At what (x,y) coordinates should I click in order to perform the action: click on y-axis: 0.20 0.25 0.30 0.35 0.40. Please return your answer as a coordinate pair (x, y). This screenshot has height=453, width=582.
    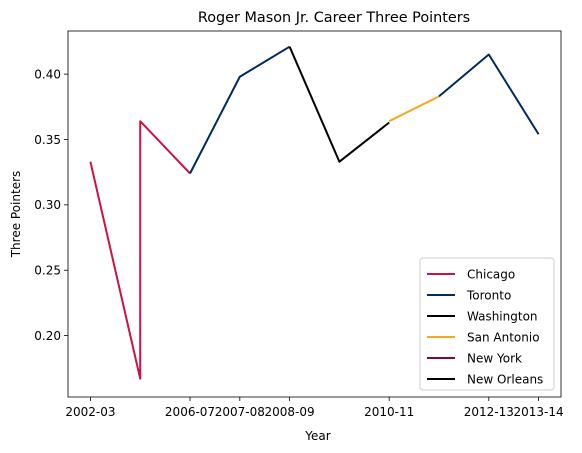
    Looking at the image, I should click on (51, 205).